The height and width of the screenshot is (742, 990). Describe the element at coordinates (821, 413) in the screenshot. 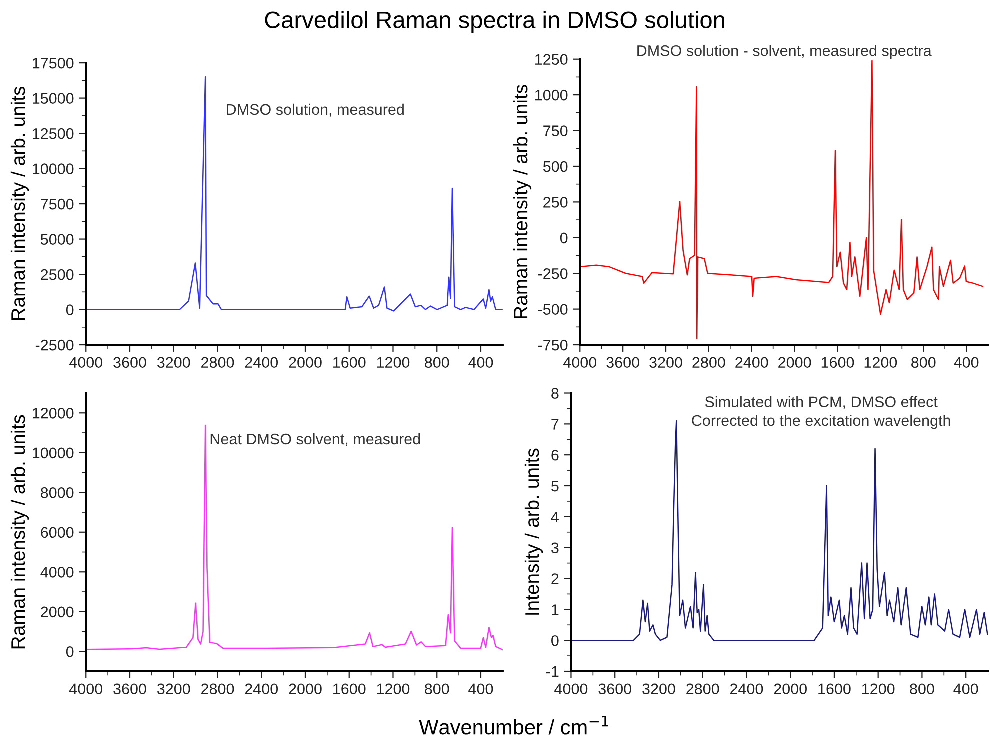

I see `annotation: Simulated with PCM, DMSO effect Corrected to the excitation wavelength` at that location.